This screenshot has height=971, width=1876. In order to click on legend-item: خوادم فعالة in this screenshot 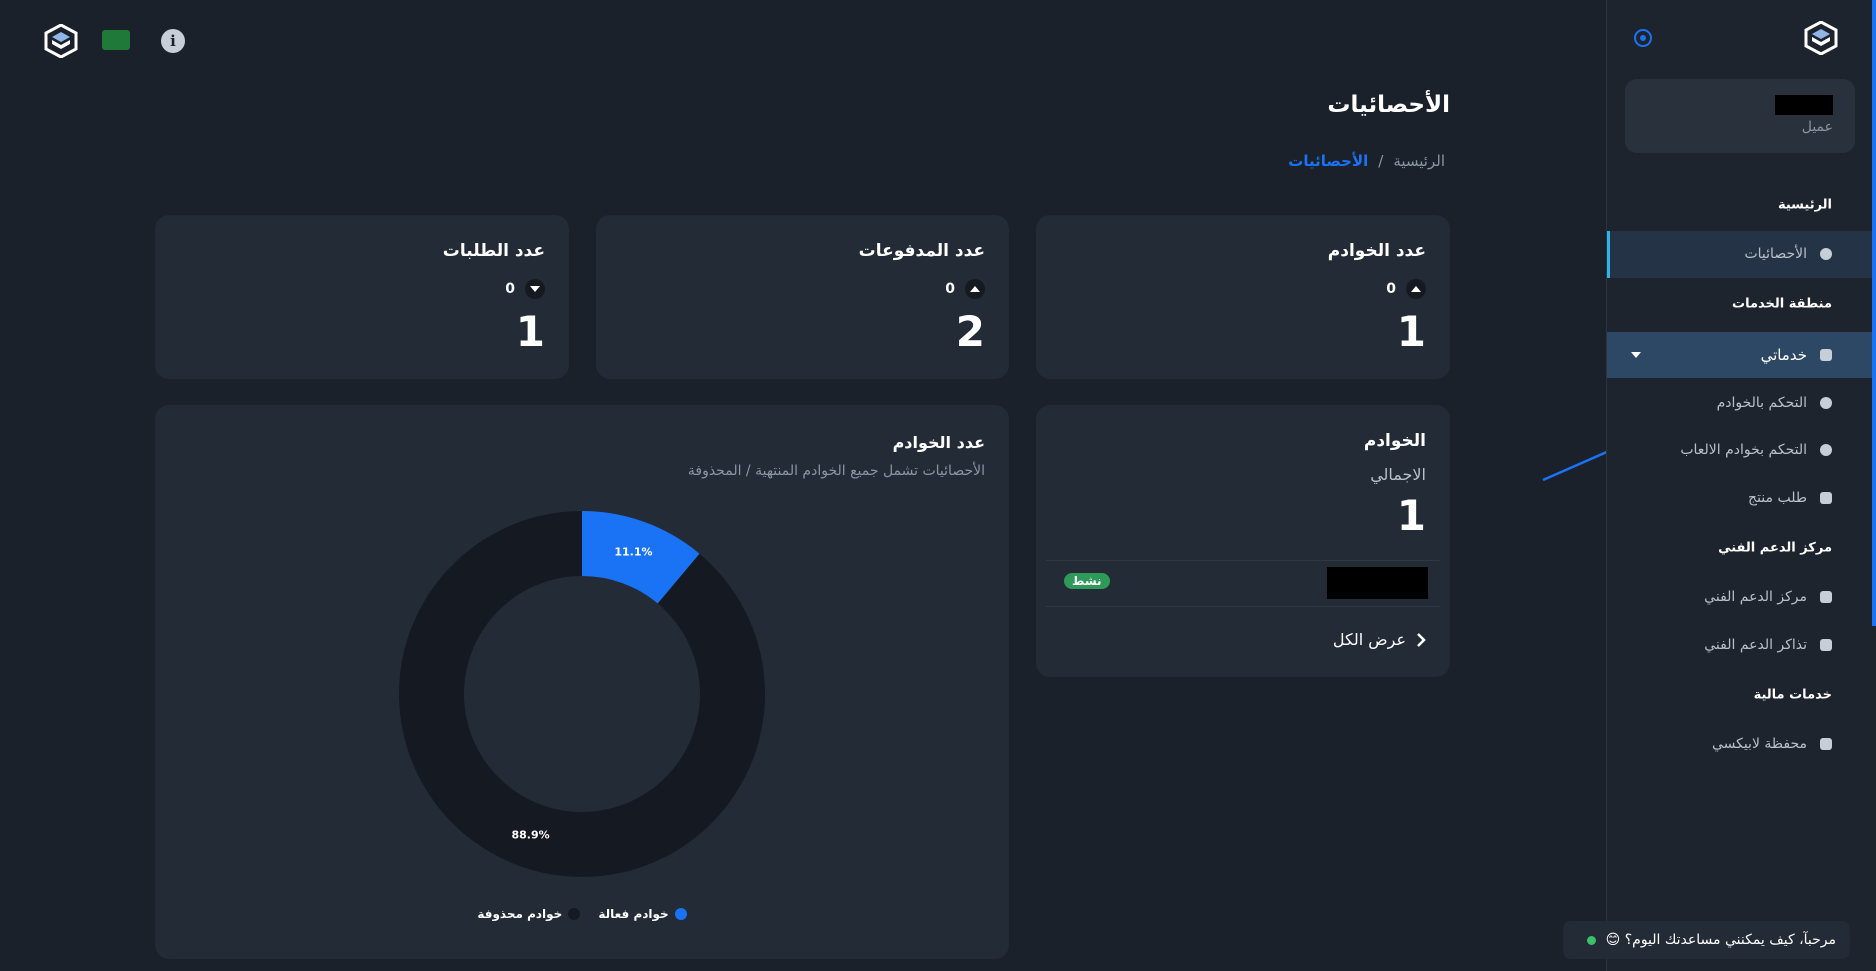, I will do `click(642, 914)`.